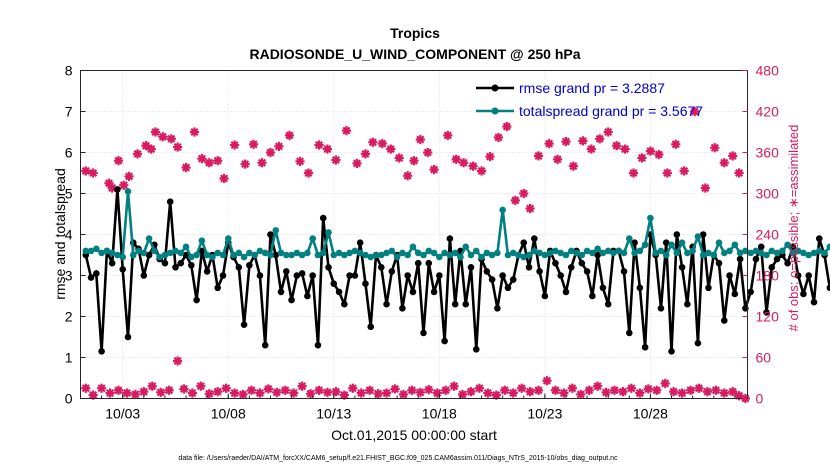  I want to click on y2-tick-label: 360, so click(768, 153).